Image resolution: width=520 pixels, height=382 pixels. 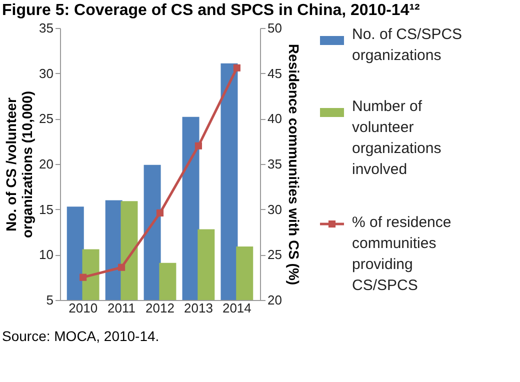 I want to click on y2-tick-label: 25, so click(x=275, y=254).